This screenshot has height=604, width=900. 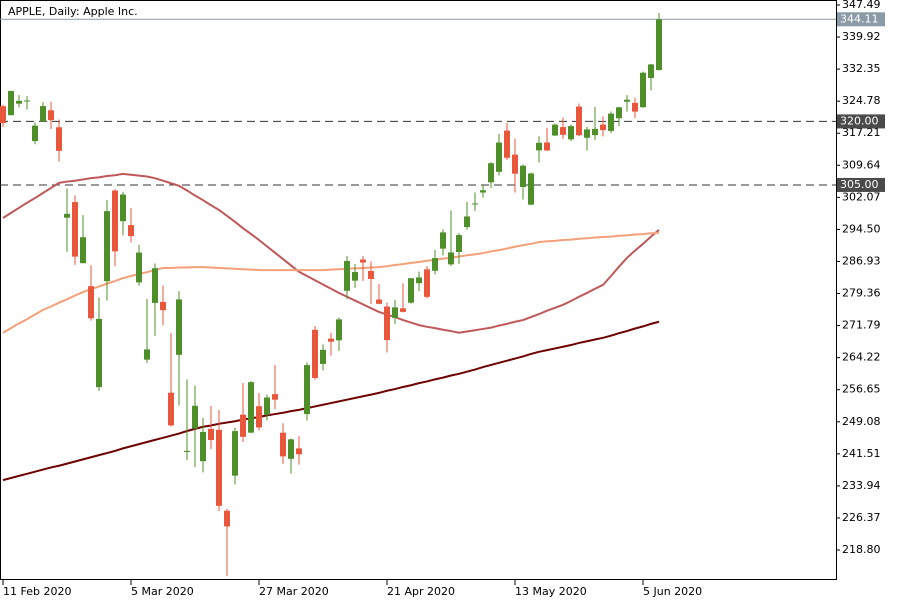 I want to click on x-tick-label: 11 Feb 2020, so click(x=37, y=591).